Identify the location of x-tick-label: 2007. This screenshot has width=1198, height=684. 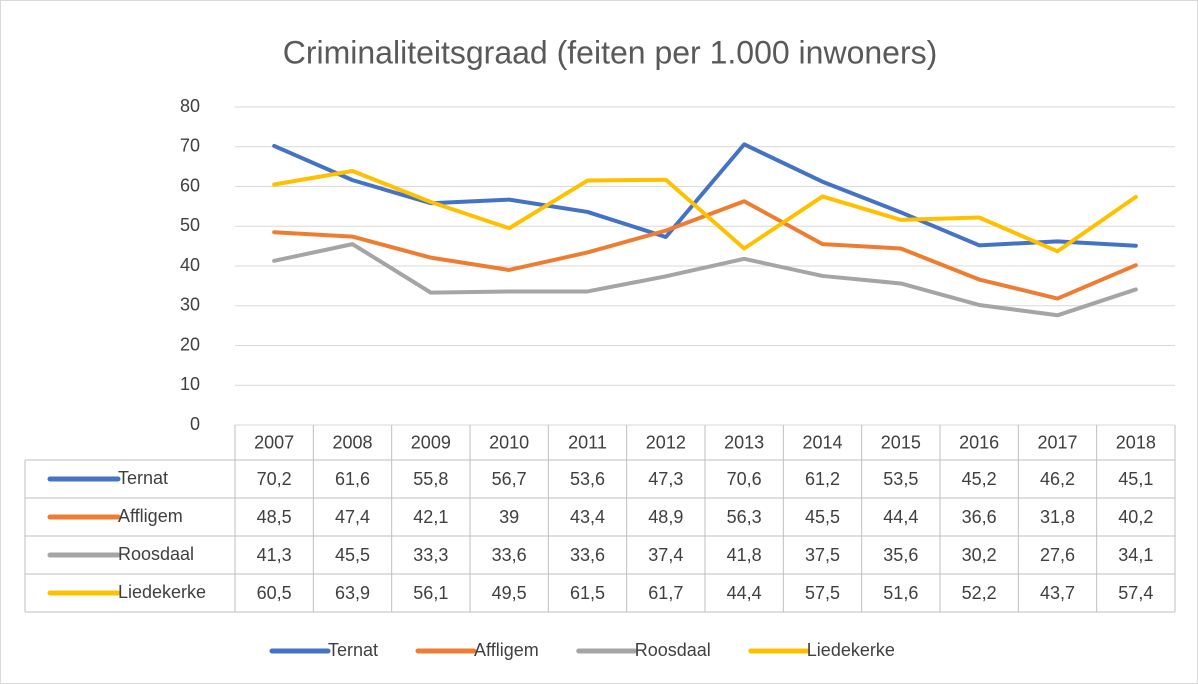
(274, 442).